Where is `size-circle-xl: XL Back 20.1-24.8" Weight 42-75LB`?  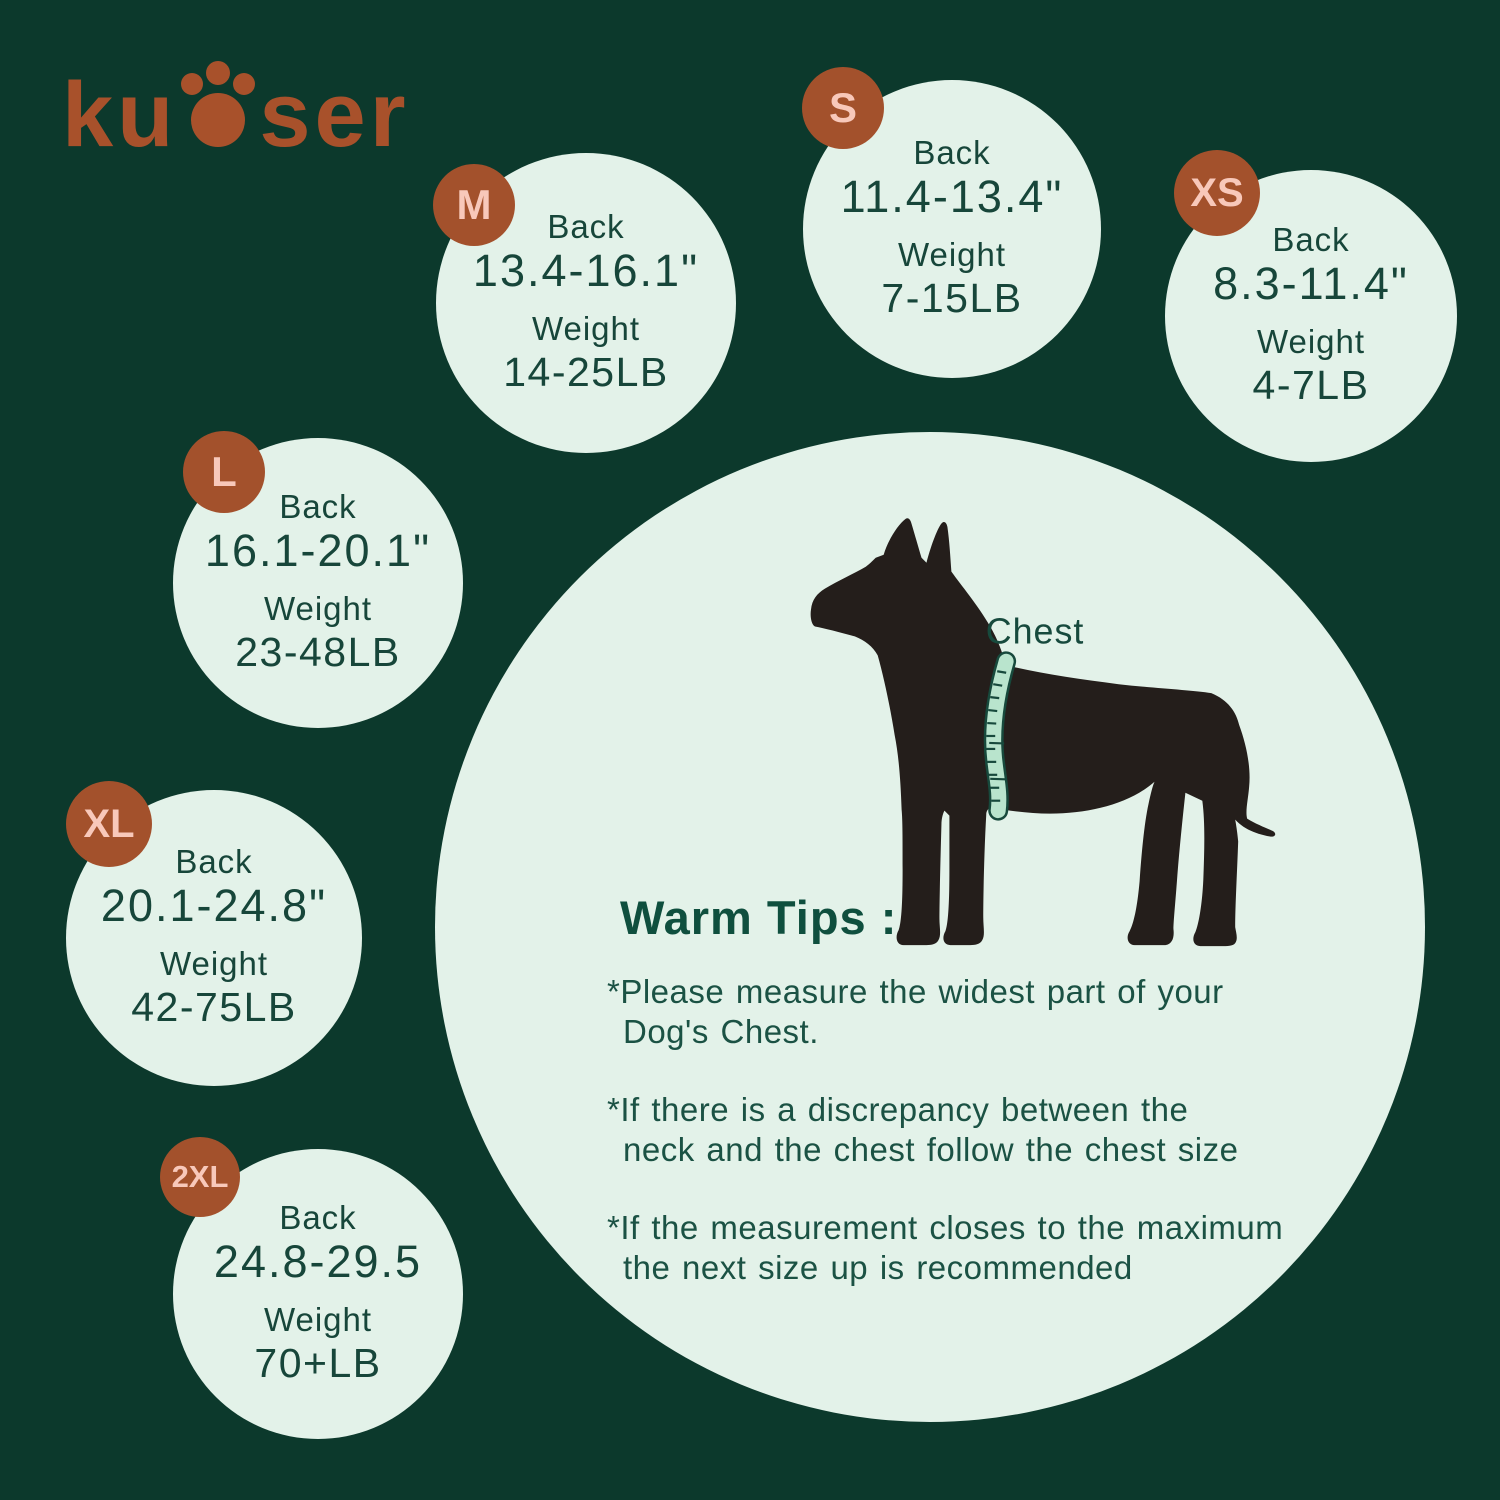 size-circle-xl: XL Back 20.1-24.8" Weight 42-75LB is located at coordinates (214, 933).